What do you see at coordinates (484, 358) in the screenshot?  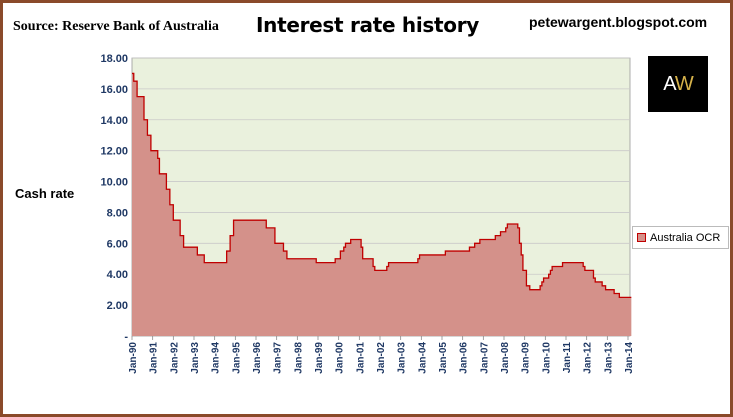 I see `x-tick-label: Jan-07` at bounding box center [484, 358].